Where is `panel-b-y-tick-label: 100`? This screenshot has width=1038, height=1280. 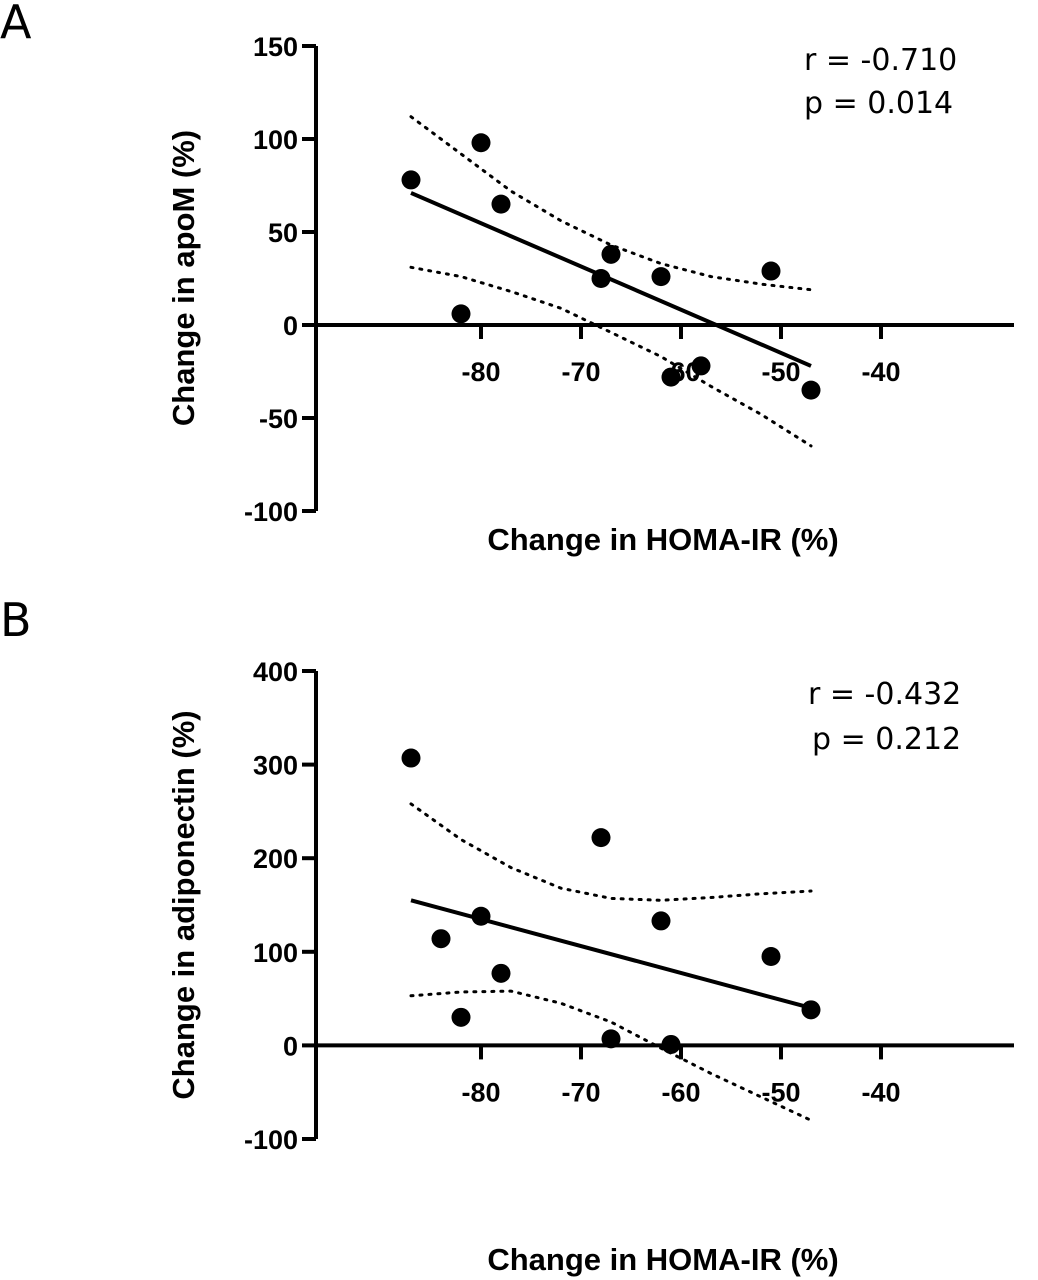
panel-b-y-tick-label: 100 is located at coordinates (275, 953).